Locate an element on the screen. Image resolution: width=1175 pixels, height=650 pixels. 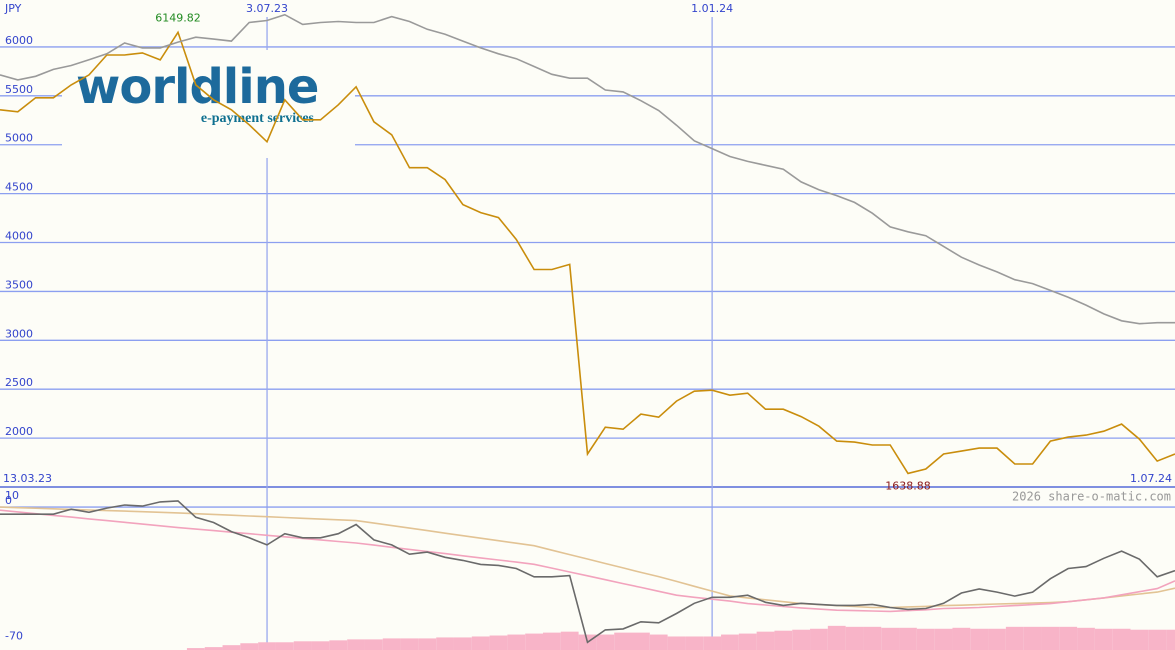
logo: worldline e-payment services is located at coordinates (208, 104).